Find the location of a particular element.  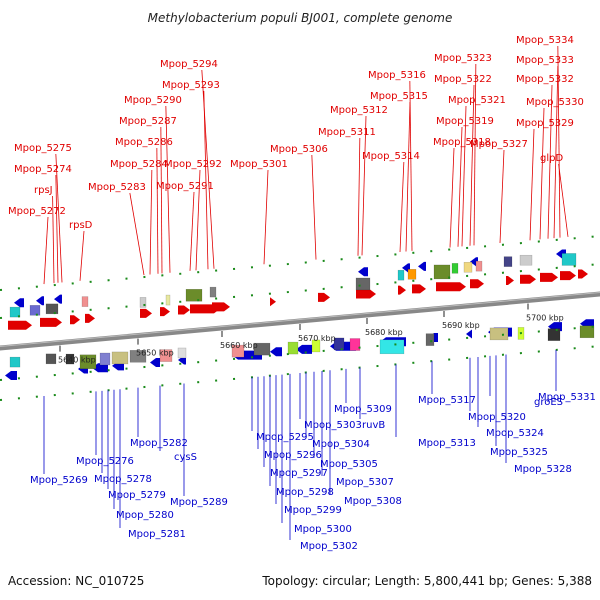

gene-label-top: Mpop_5323 is located at coordinates (463, 58).